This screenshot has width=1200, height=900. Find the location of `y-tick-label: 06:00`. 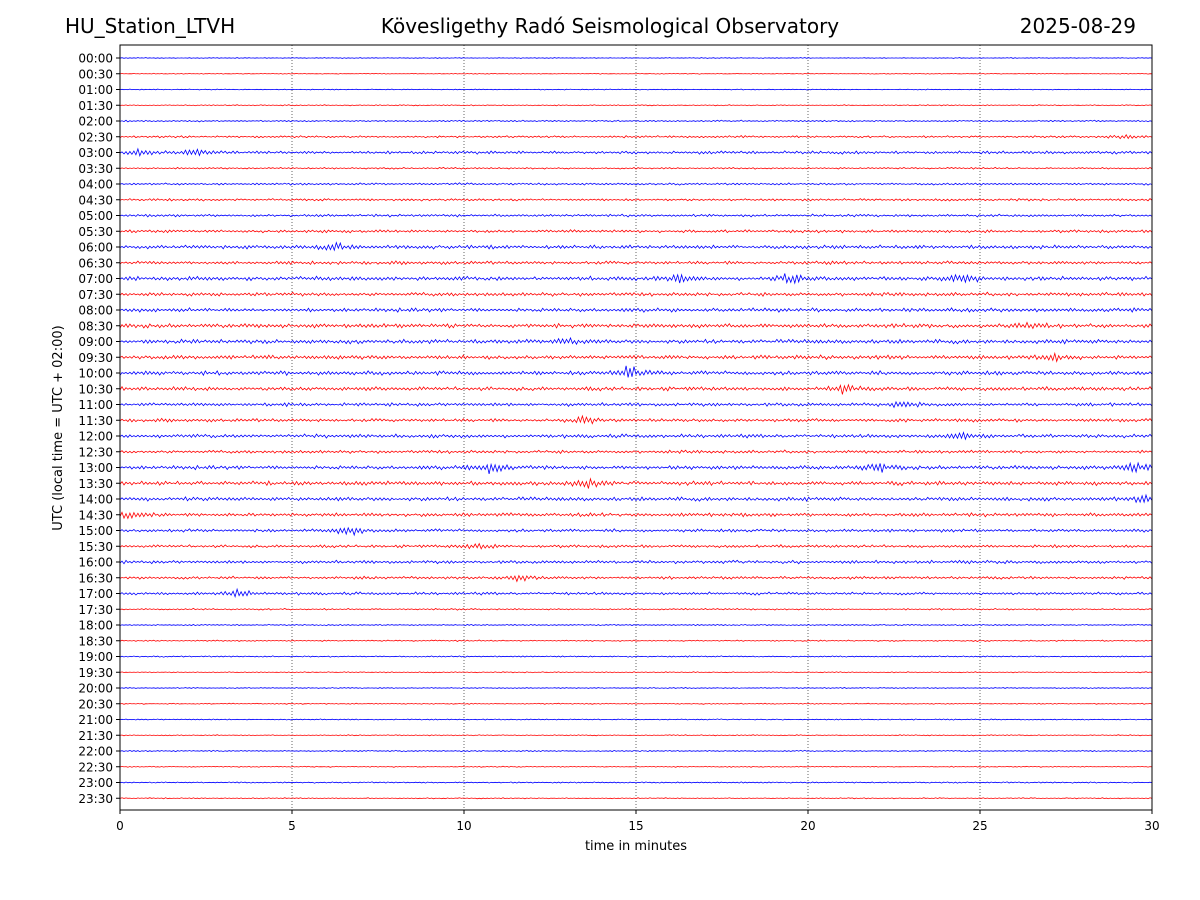

y-tick-label: 06:00 is located at coordinates (95, 248).